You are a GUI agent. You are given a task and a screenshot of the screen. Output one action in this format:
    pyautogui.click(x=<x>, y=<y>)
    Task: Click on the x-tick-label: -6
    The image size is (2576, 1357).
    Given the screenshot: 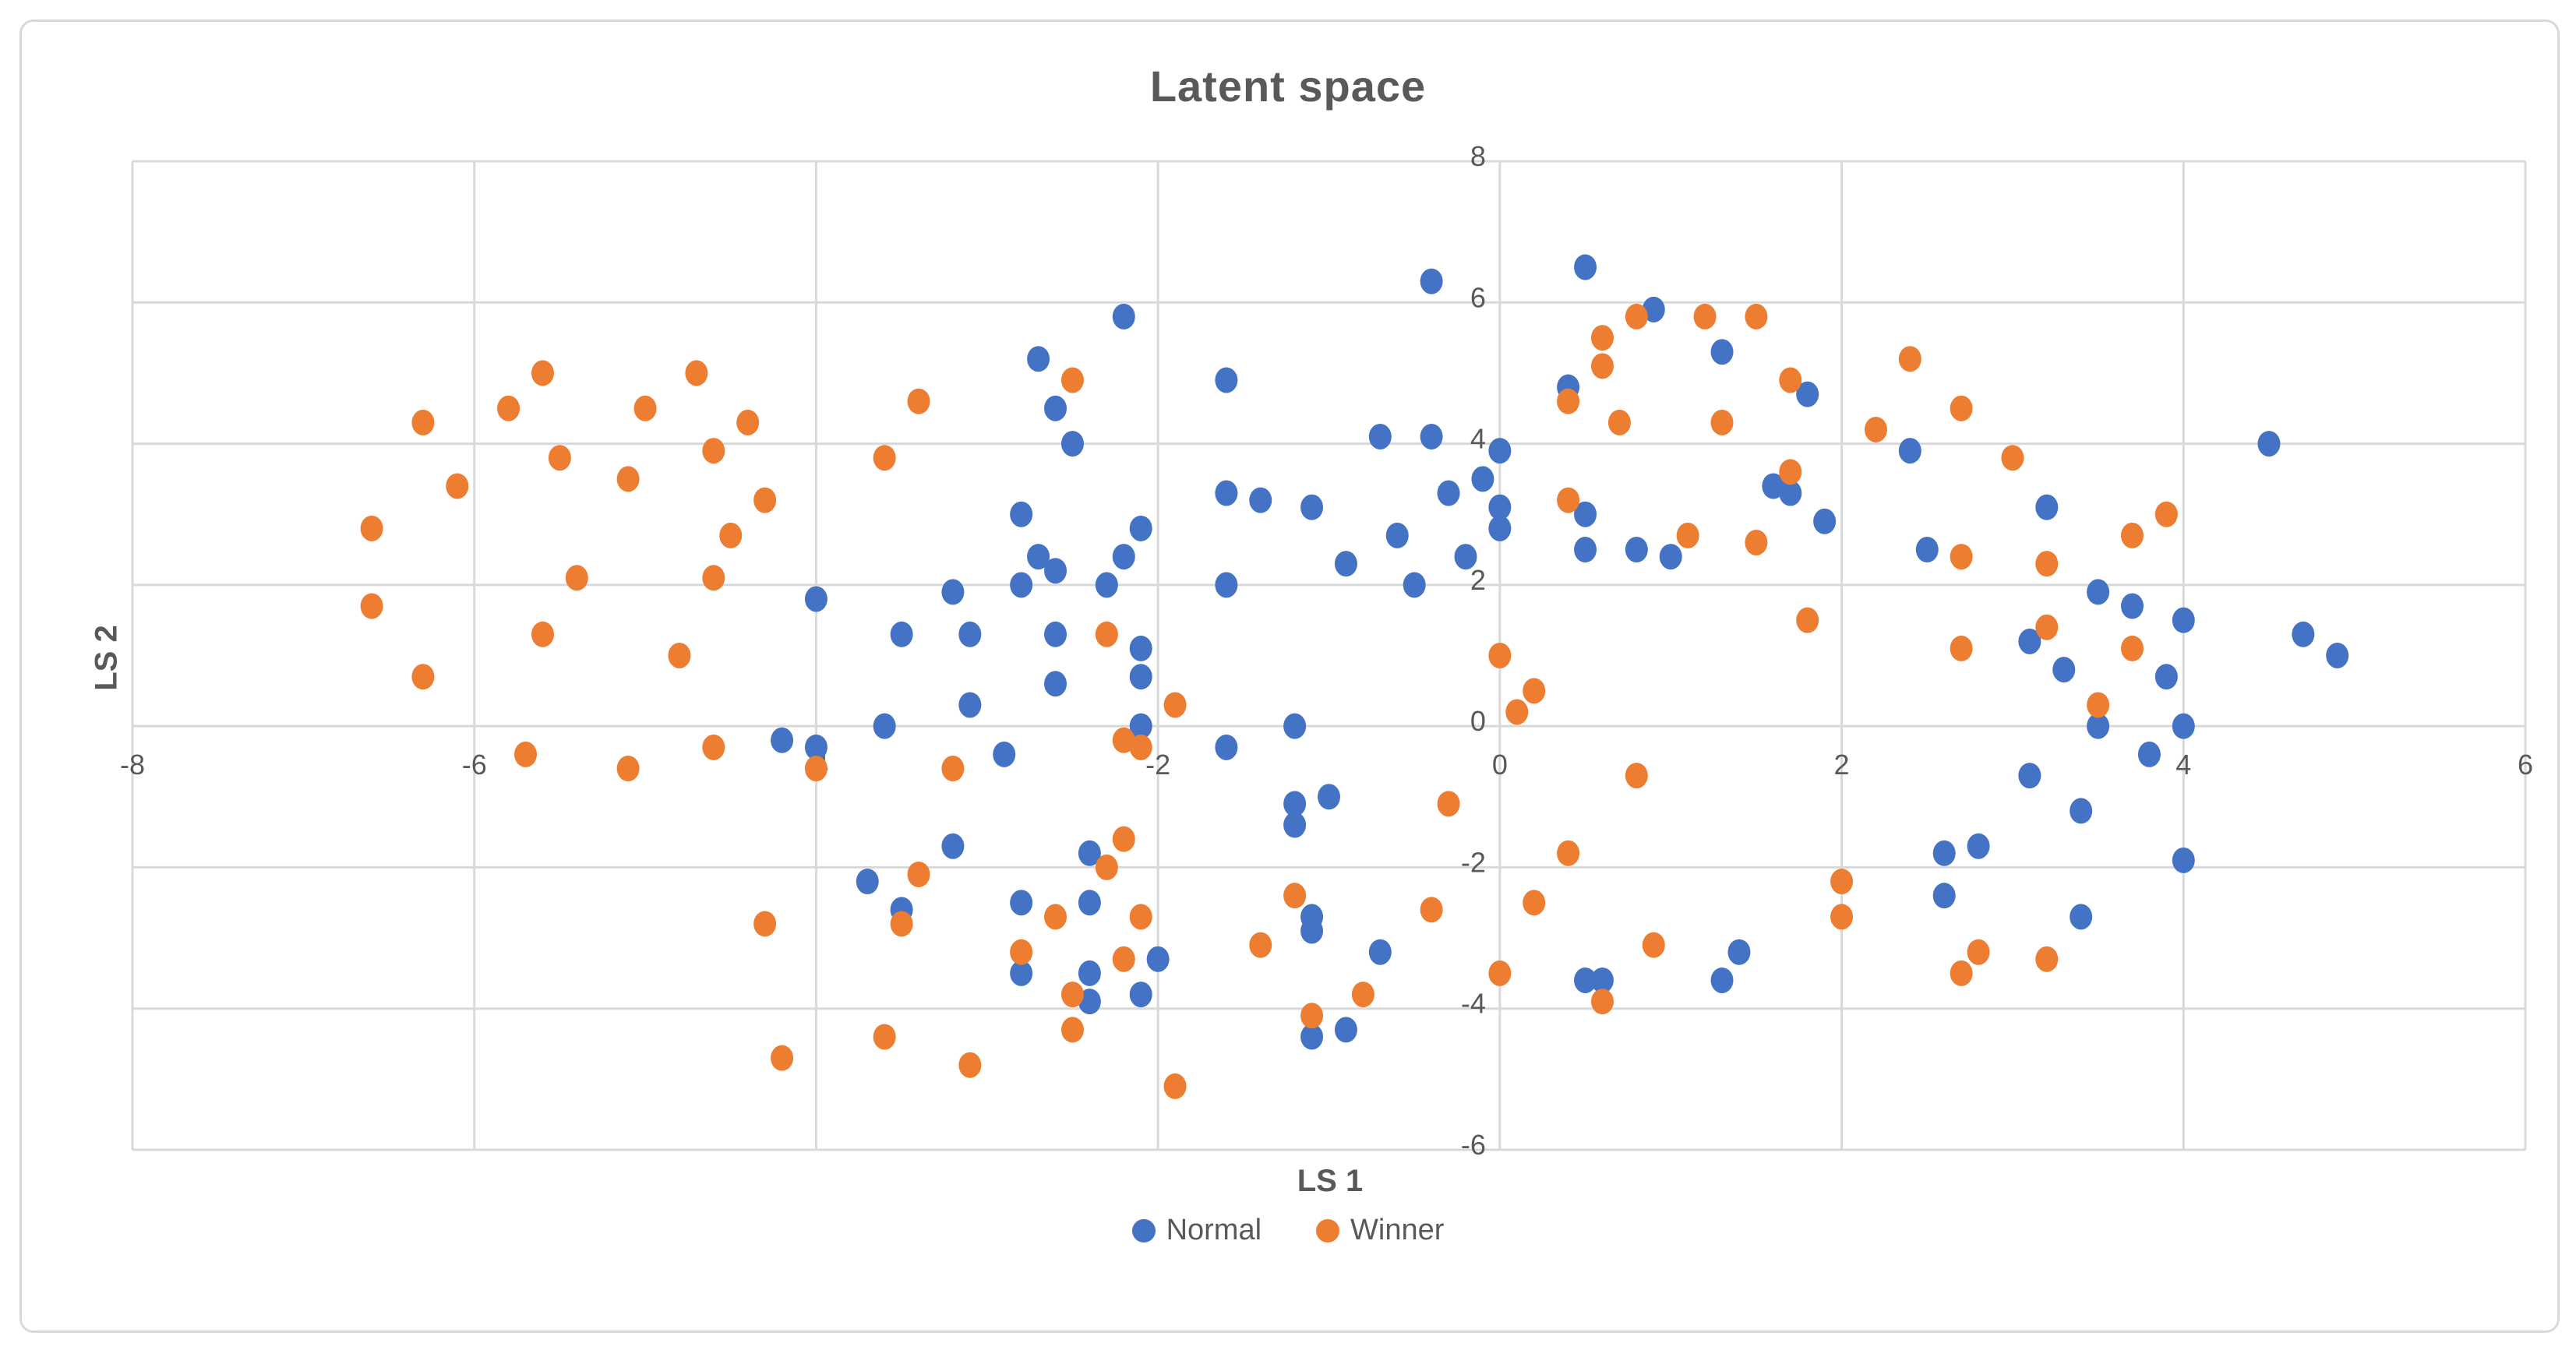 What is the action you would take?
    pyautogui.click(x=474, y=765)
    